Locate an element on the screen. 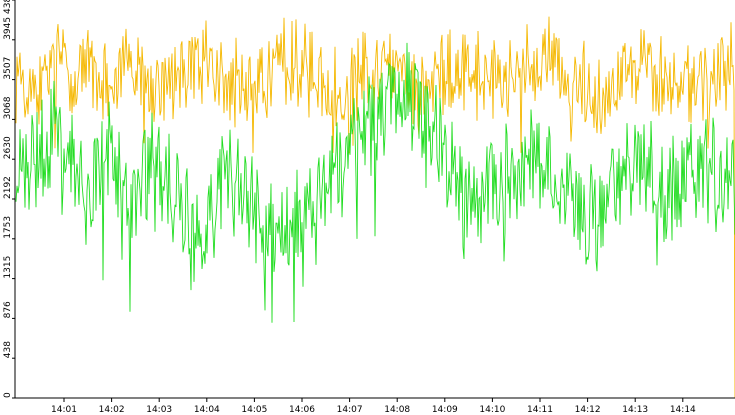  x-tick-label: 14:09 is located at coordinates (445, 410).